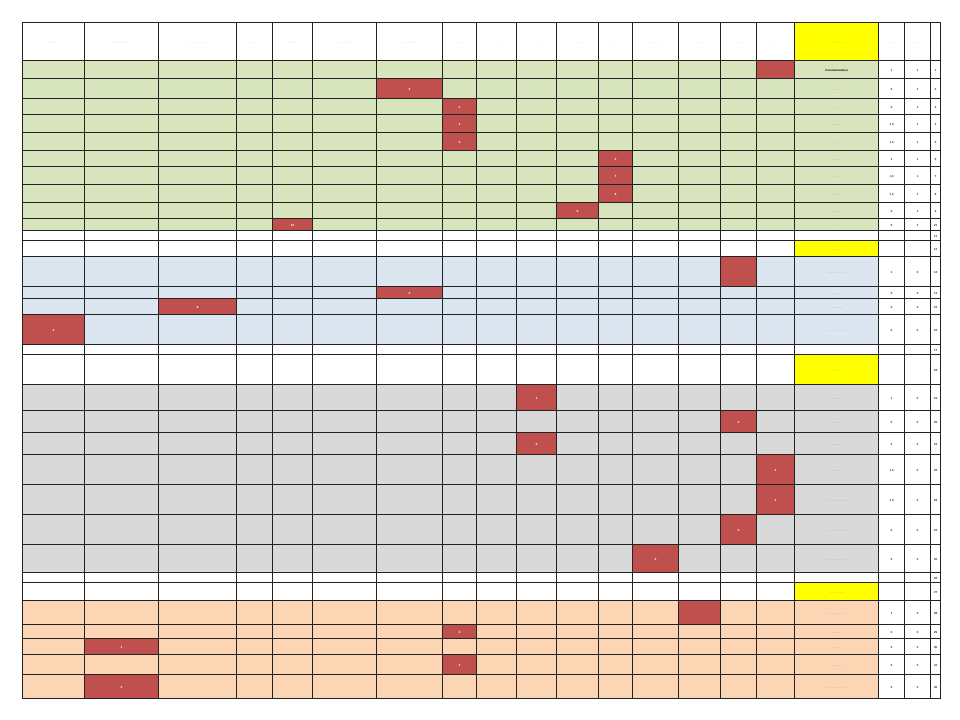 This screenshot has width=960, height=720. Describe the element at coordinates (738, 529) in the screenshot. I see `marked-cell: 5` at that location.